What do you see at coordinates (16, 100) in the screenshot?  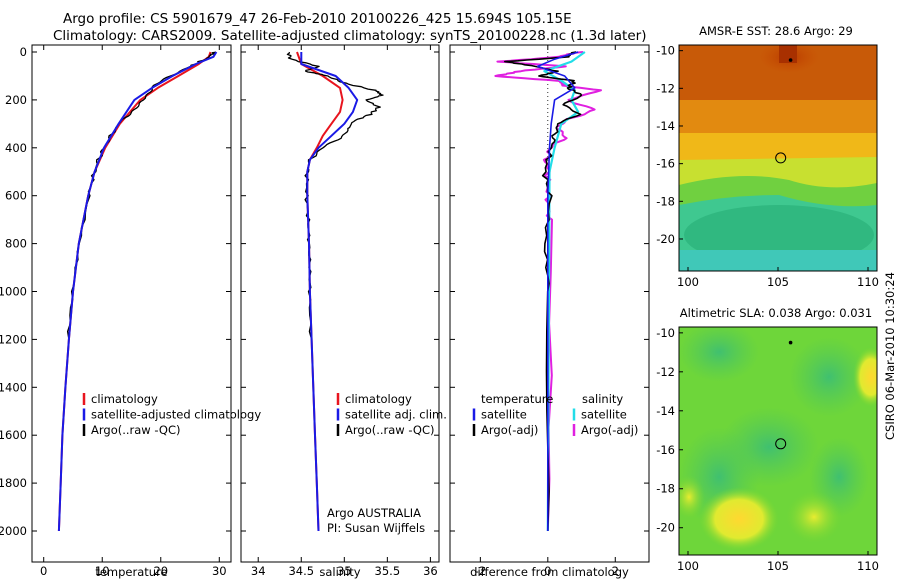 I see `depth-tick-label: 200` at bounding box center [16, 100].